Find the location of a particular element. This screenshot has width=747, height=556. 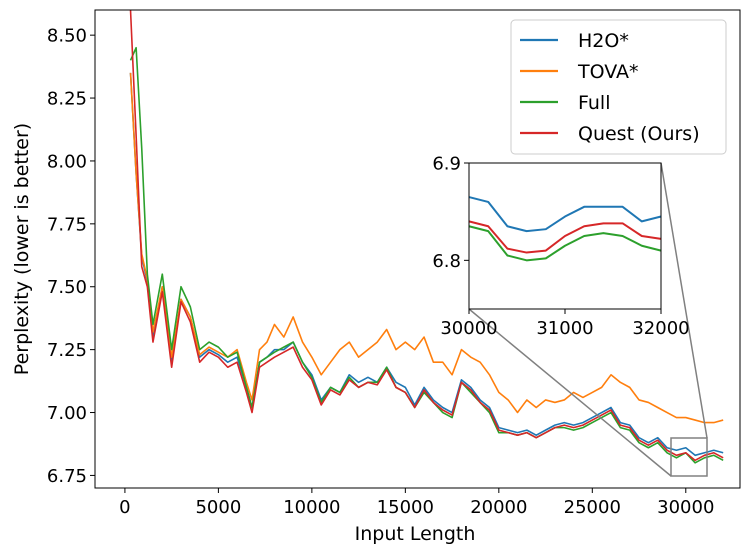

inset-series-line-quest-ours is located at coordinates (565, 237).